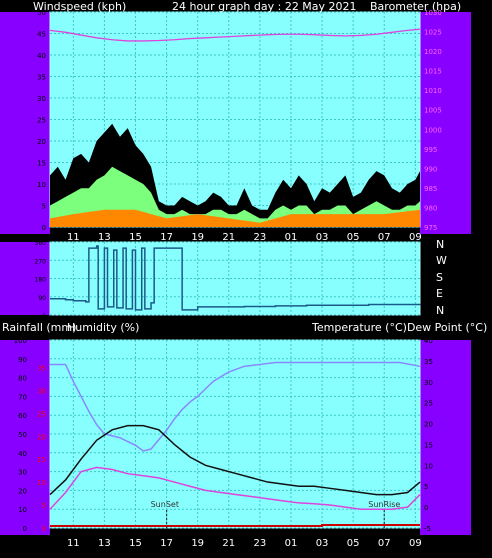 This screenshot has height=558, width=492. I want to click on wind-y-tick-label: 45, so click(41, 35).